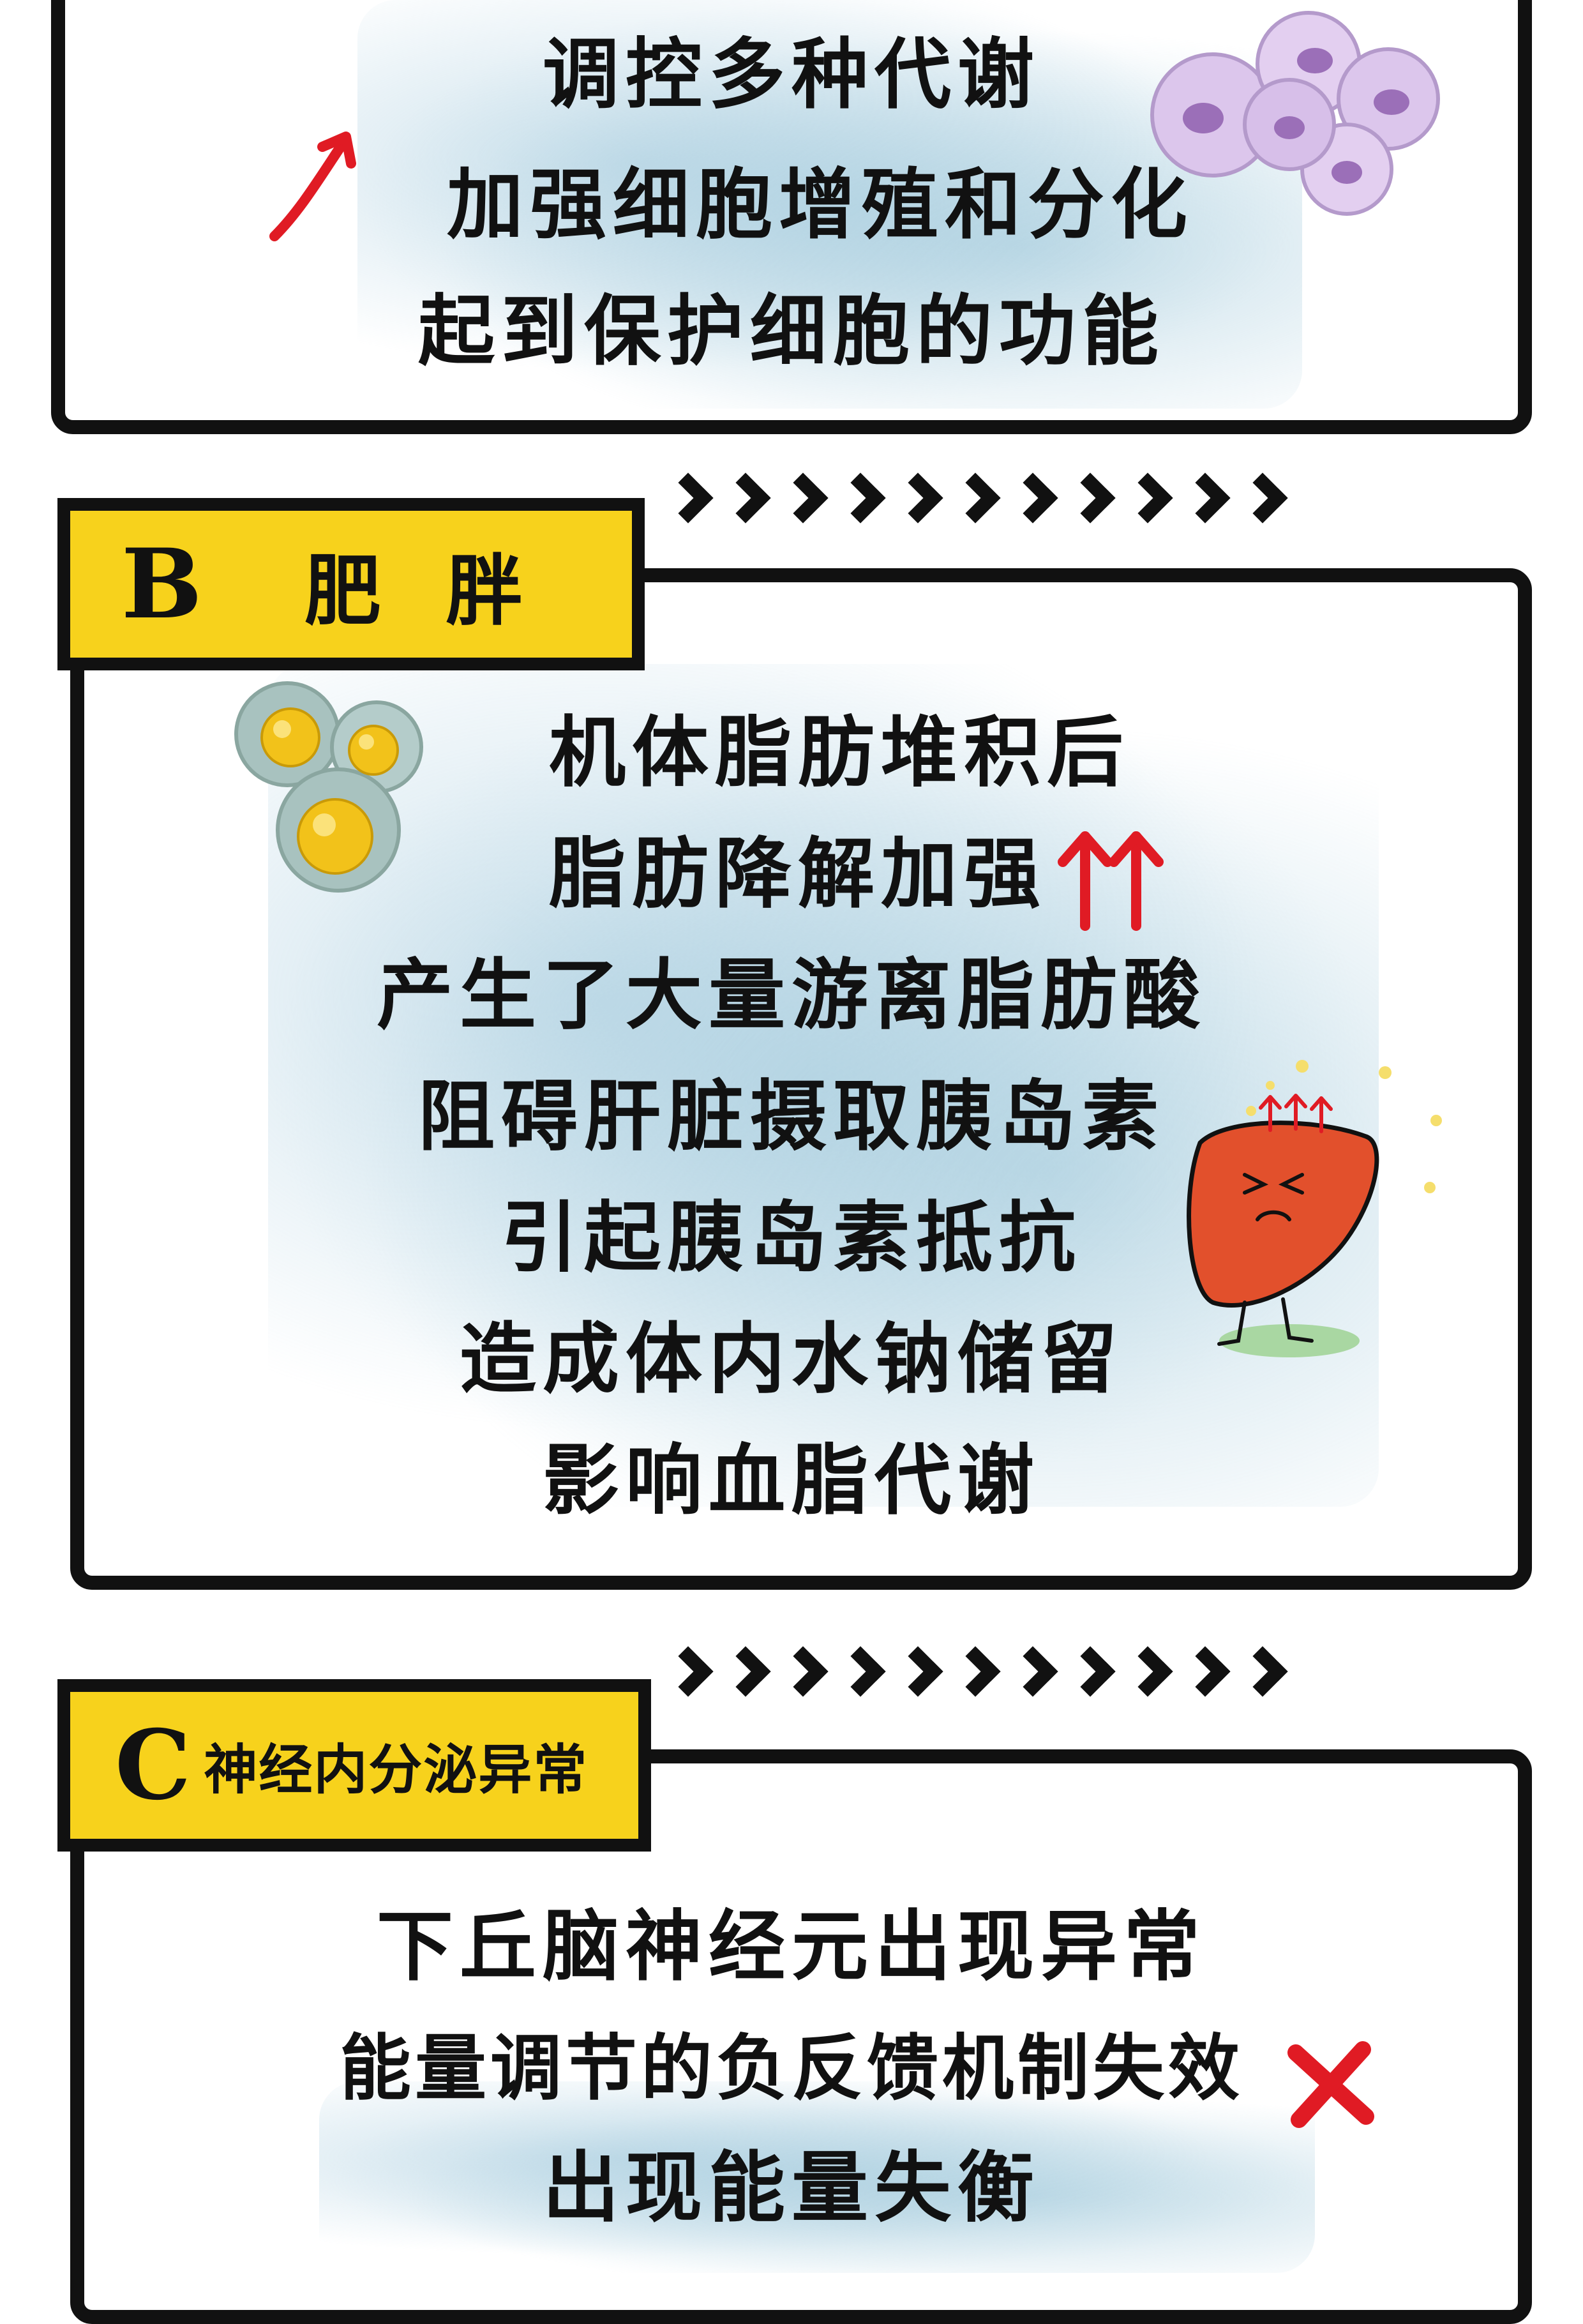 Image resolution: width=1583 pixels, height=2324 pixels. I want to click on section-c-letter: C, so click(153, 1765).